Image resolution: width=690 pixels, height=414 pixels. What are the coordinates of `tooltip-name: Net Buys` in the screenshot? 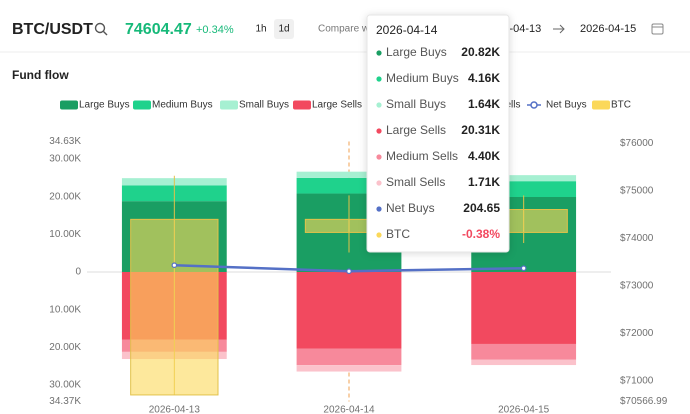 It's located at (410, 208).